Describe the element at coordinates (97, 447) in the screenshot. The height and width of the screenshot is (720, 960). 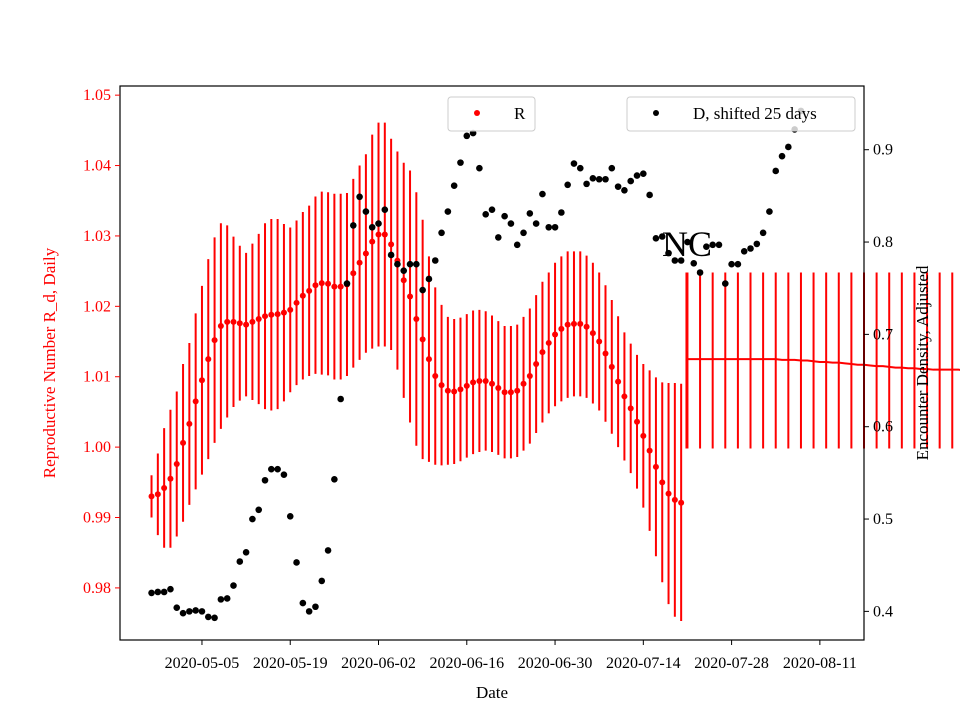
I see `y-left-tick-label: 1.00` at that location.